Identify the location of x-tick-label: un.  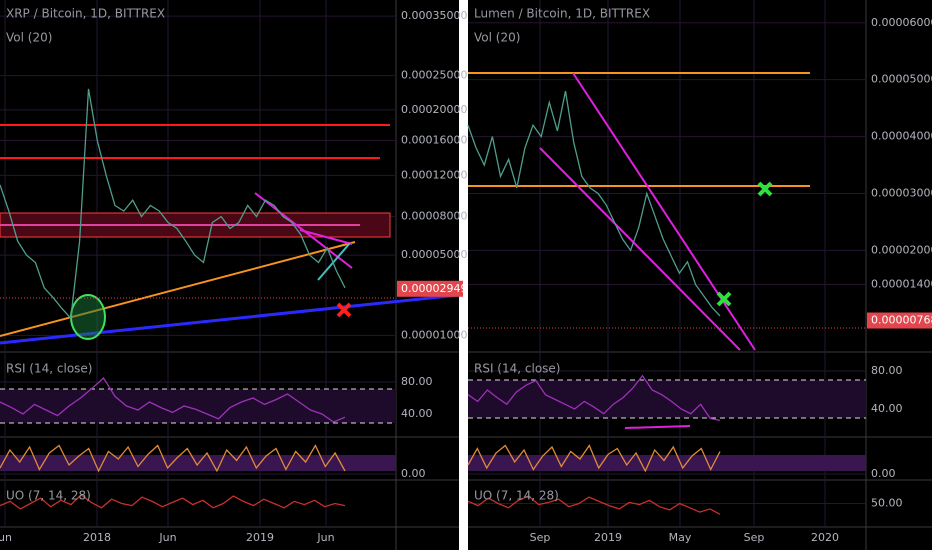
(6, 537).